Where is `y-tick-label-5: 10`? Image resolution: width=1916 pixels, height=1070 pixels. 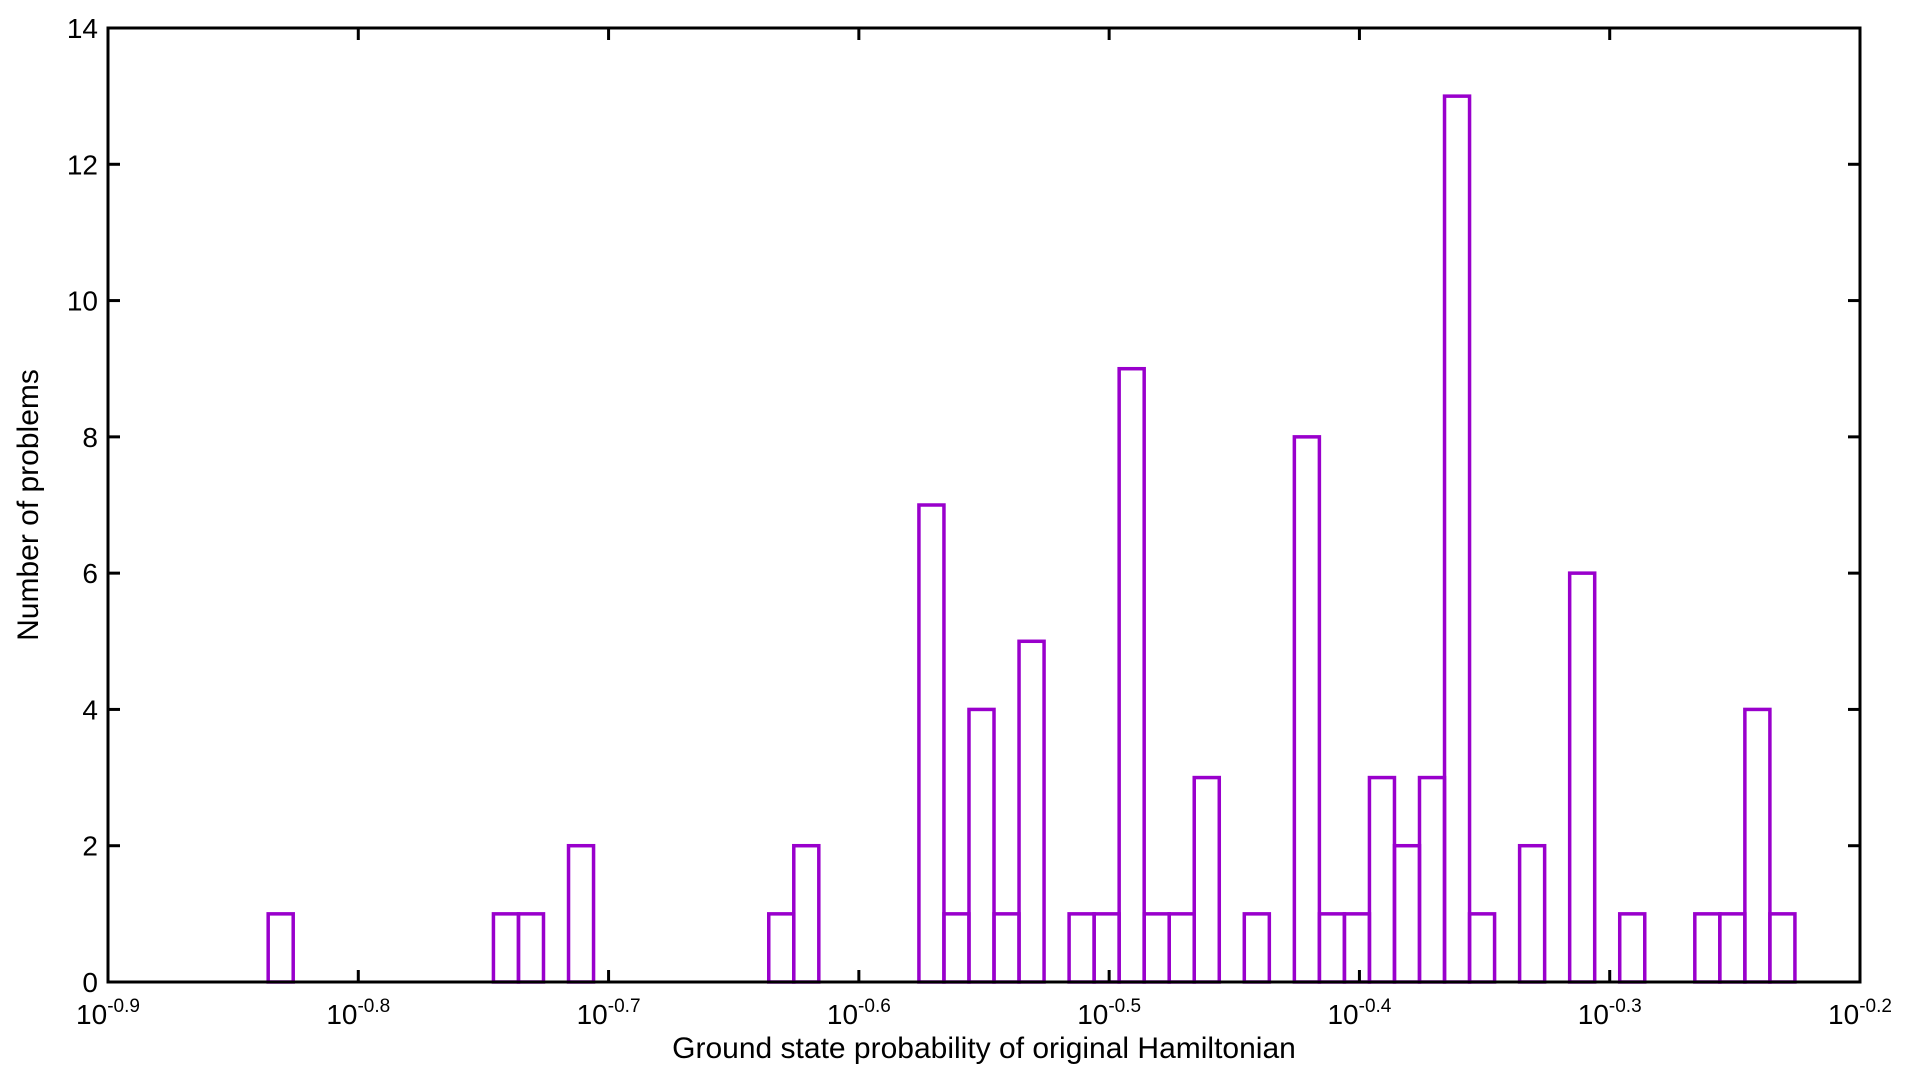 y-tick-label-5: 10 is located at coordinates (82, 301).